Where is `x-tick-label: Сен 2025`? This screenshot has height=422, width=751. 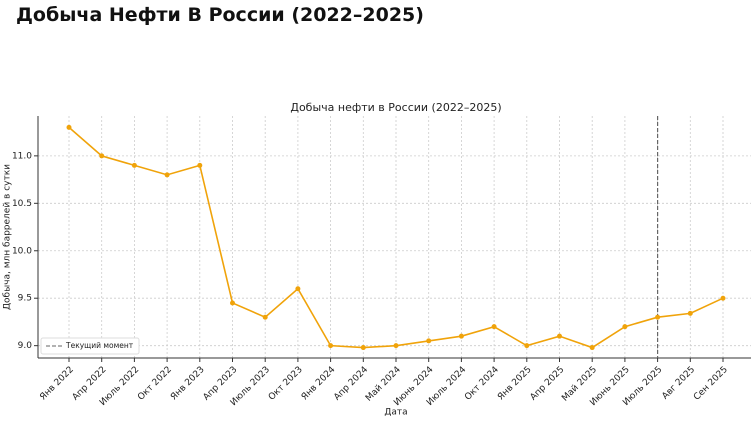
x-tick-label: Сен 2025 is located at coordinates (711, 384).